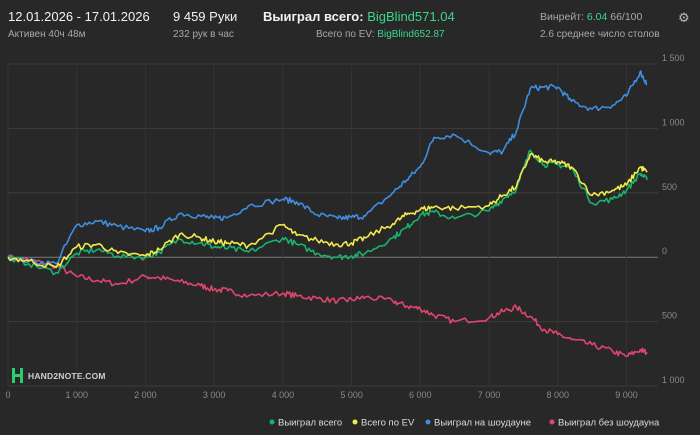  What do you see at coordinates (67, 376) in the screenshot?
I see `logo-text: HAND2NOTE.COM` at bounding box center [67, 376].